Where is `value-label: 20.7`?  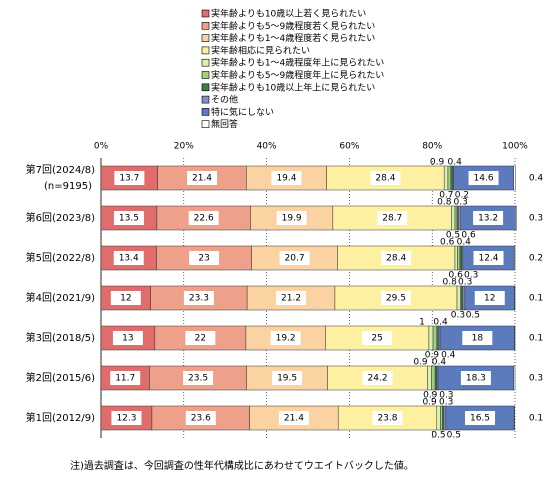
value-label: 20.7 is located at coordinates (295, 259).